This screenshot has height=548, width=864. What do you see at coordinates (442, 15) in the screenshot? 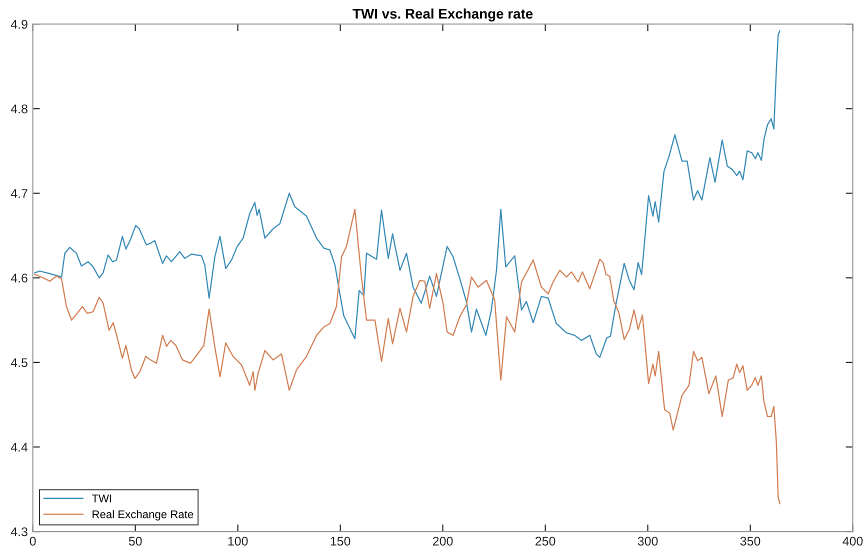
I see `chart-title: TWI vs. Real Exchange rate` at bounding box center [442, 15].